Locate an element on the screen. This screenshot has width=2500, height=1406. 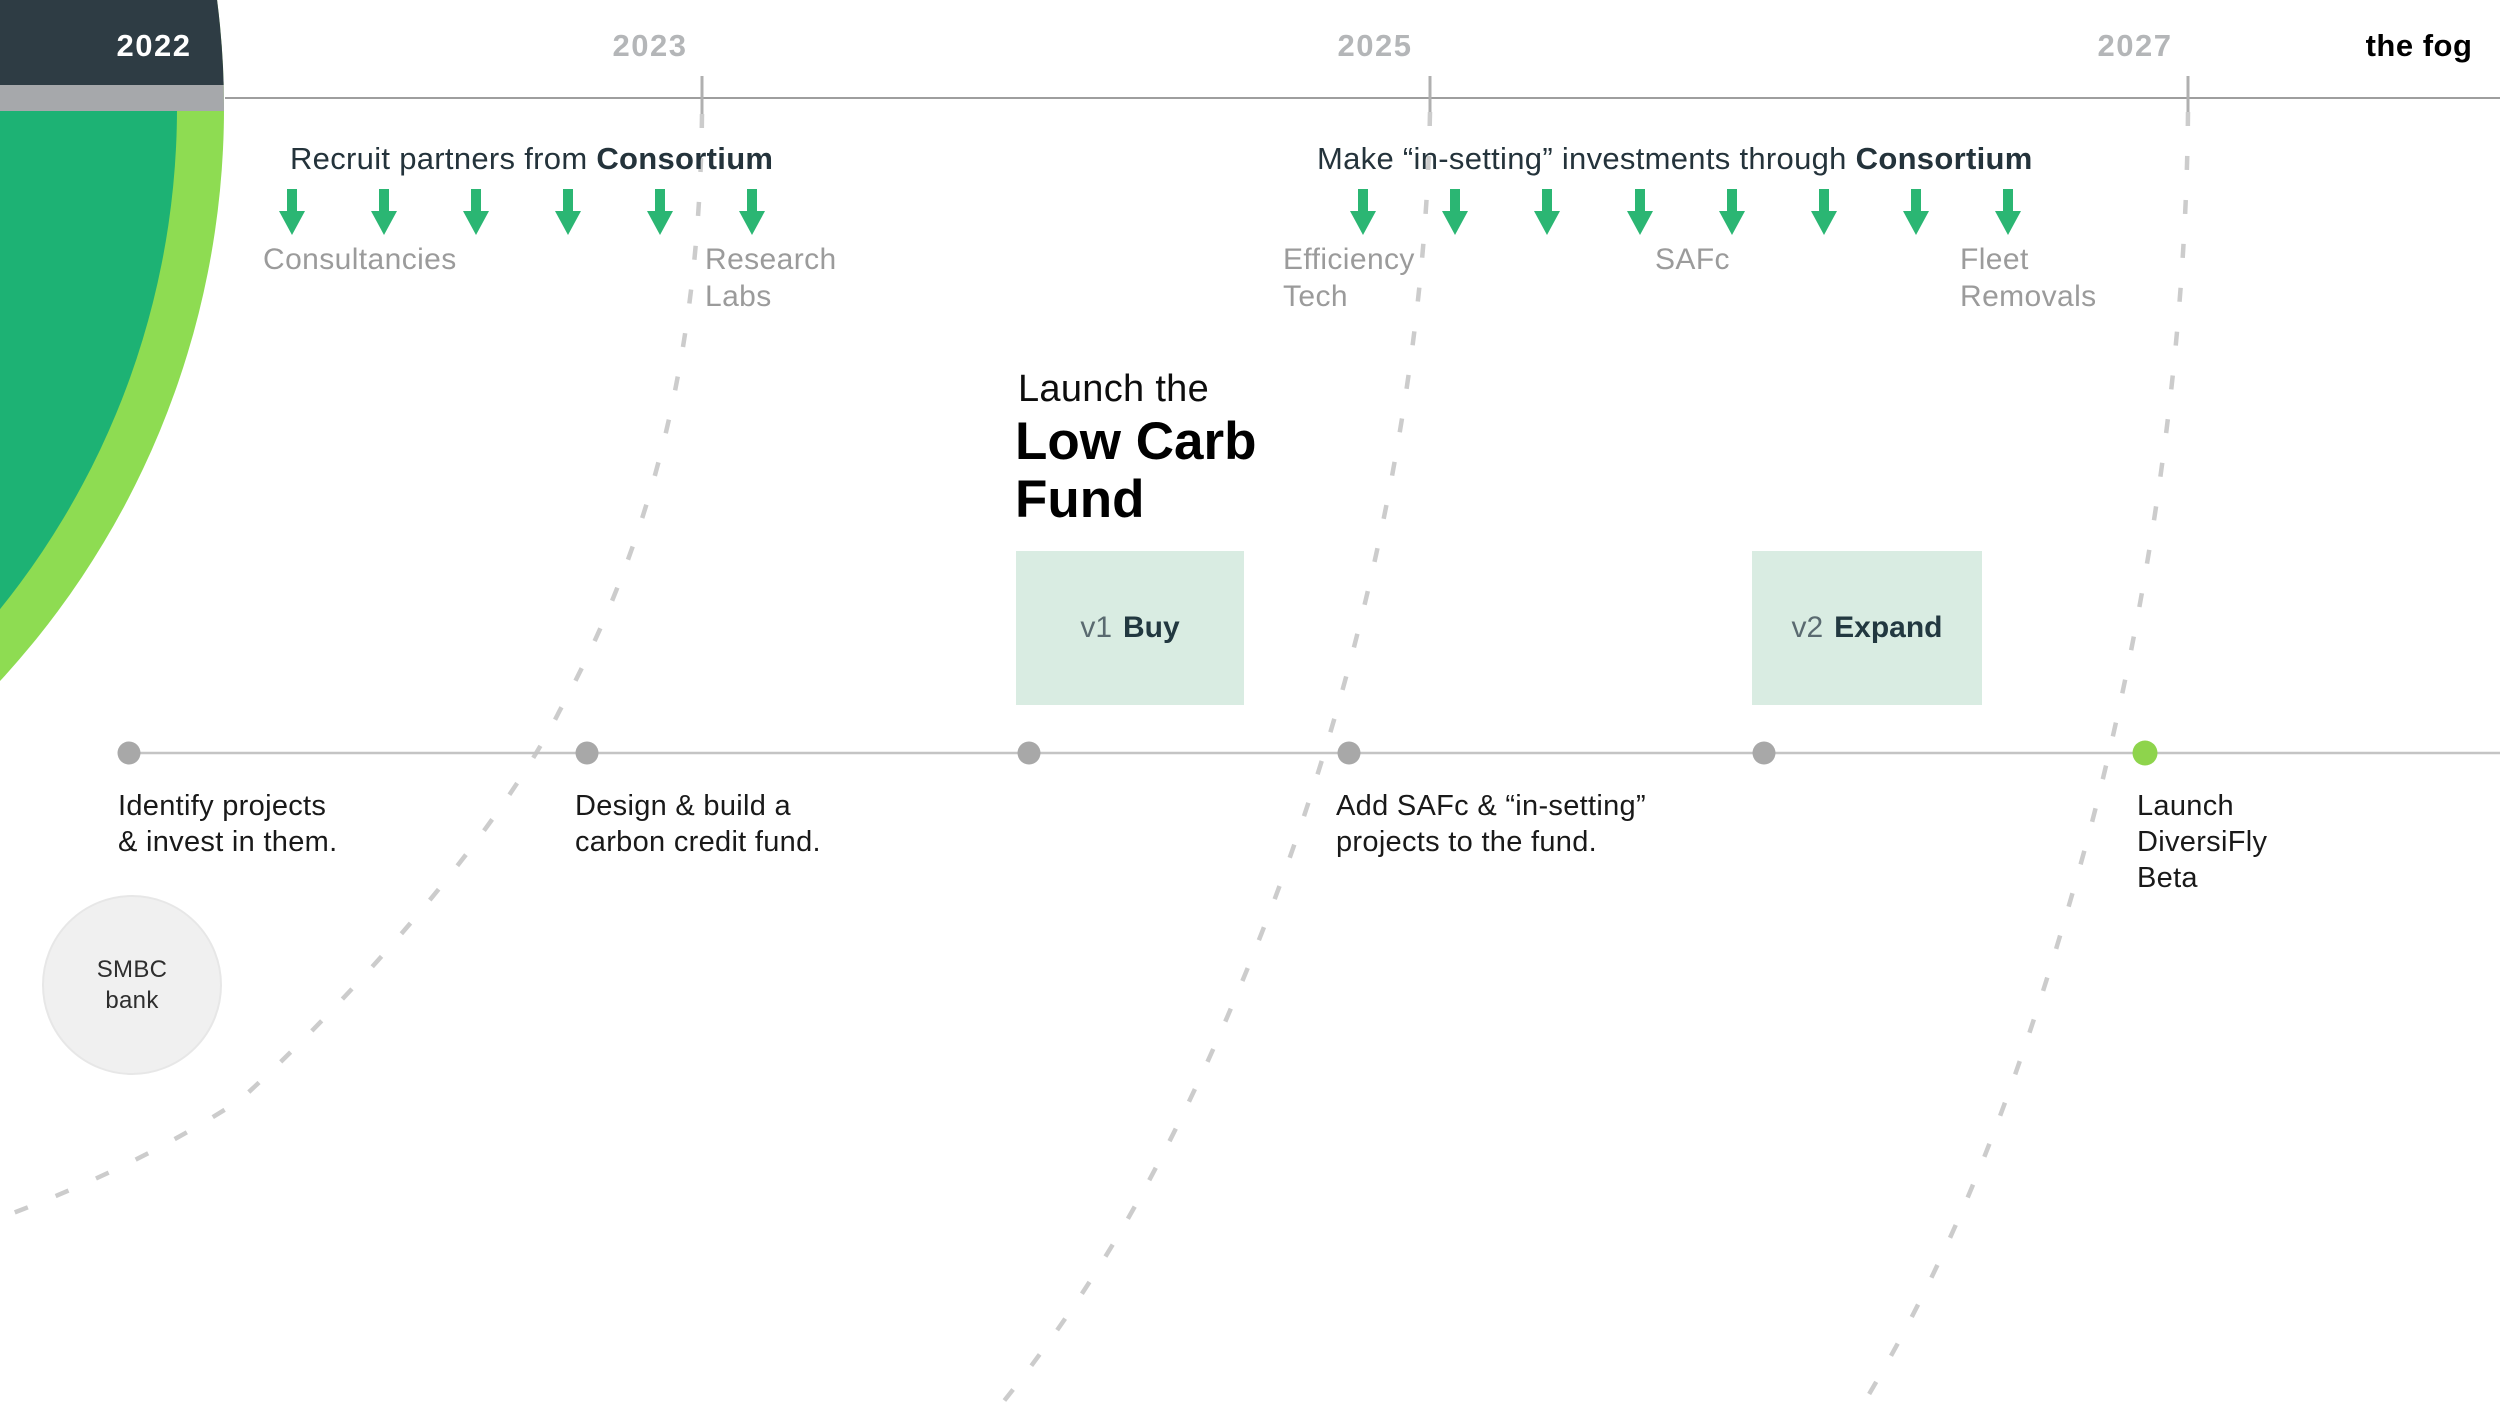
year-label-2023: 2023 is located at coordinates (650, 45).